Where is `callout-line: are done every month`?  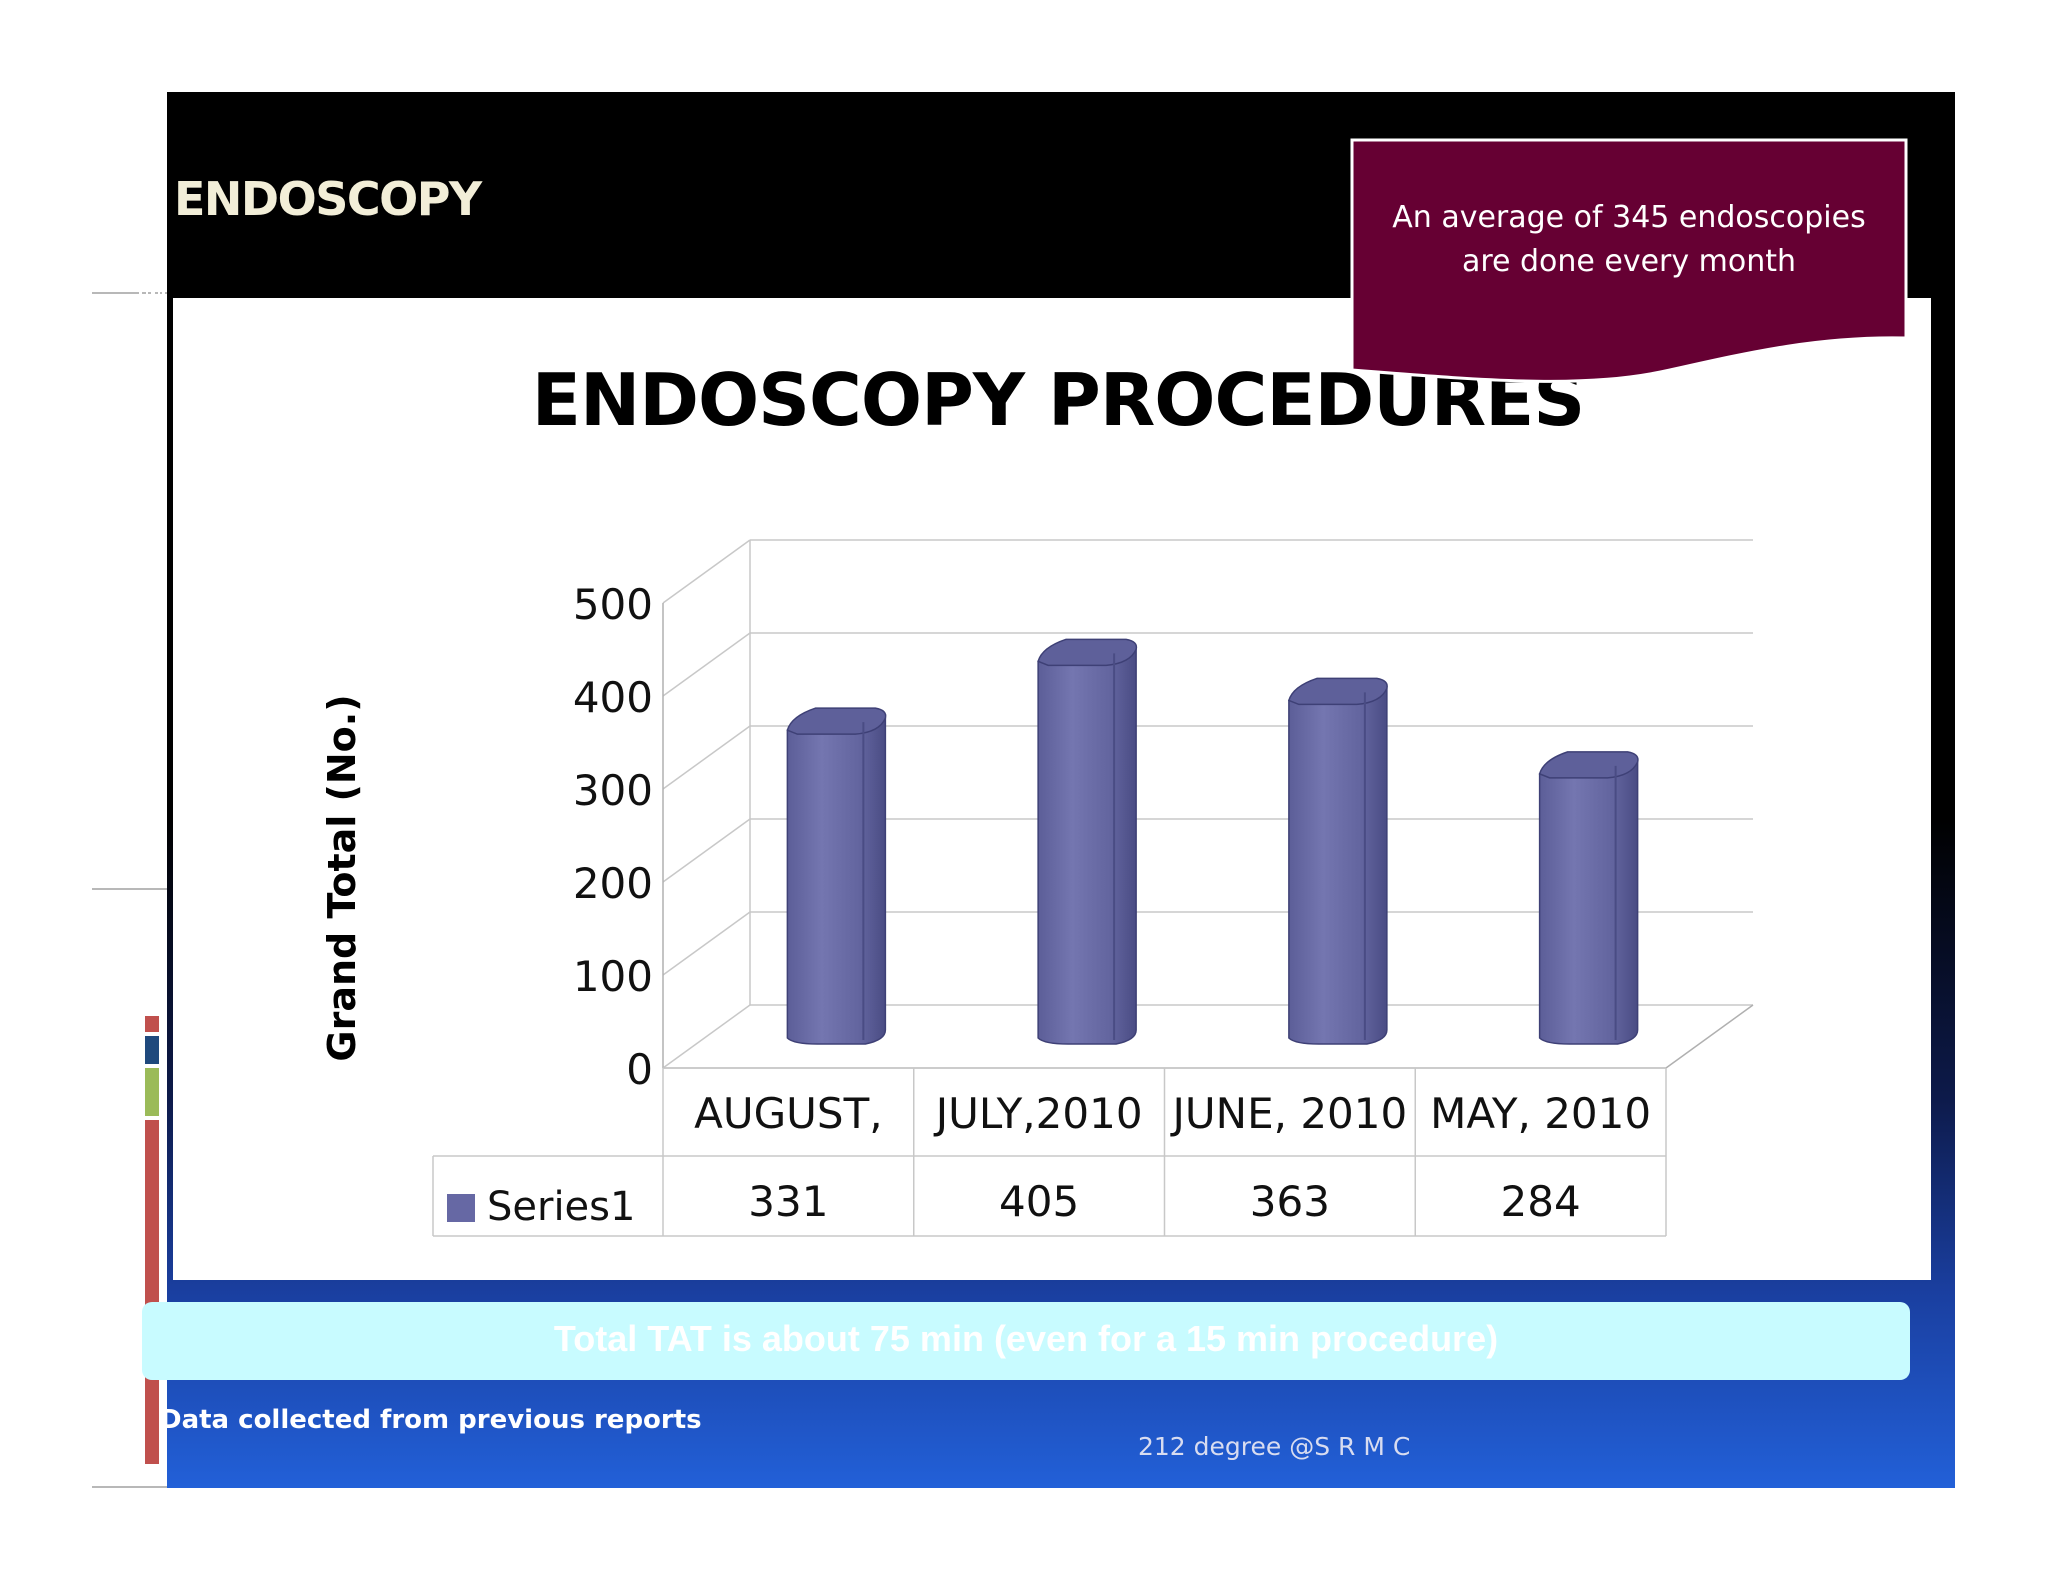
callout-line: are done every month is located at coordinates (1629, 261).